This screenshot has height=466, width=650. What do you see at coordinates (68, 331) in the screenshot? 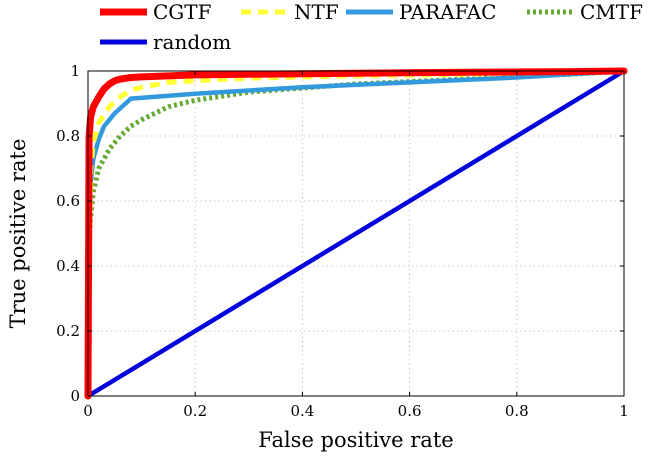
I see `y-tick-label: 0.2` at bounding box center [68, 331].